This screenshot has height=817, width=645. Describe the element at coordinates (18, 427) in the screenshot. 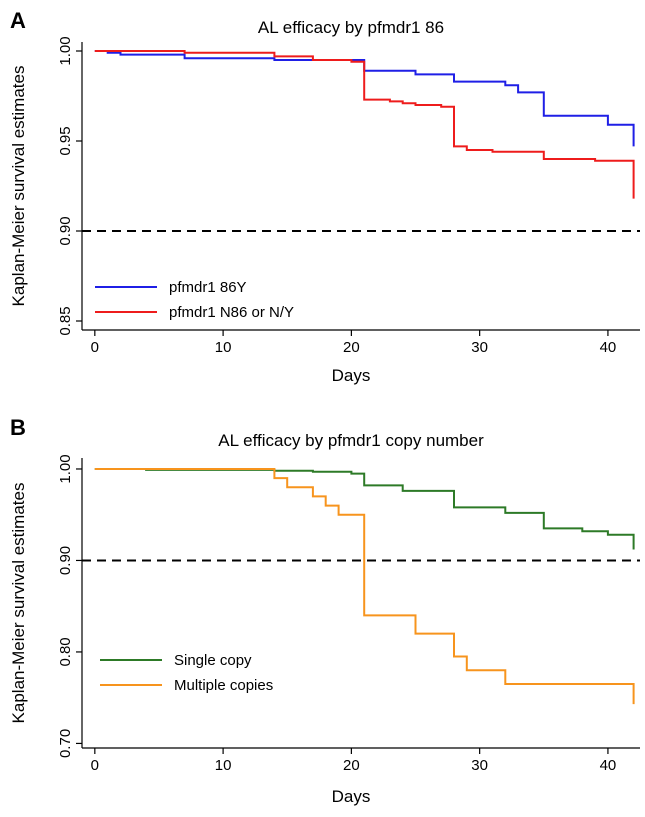

I see `panel-b-letter: B` at that location.